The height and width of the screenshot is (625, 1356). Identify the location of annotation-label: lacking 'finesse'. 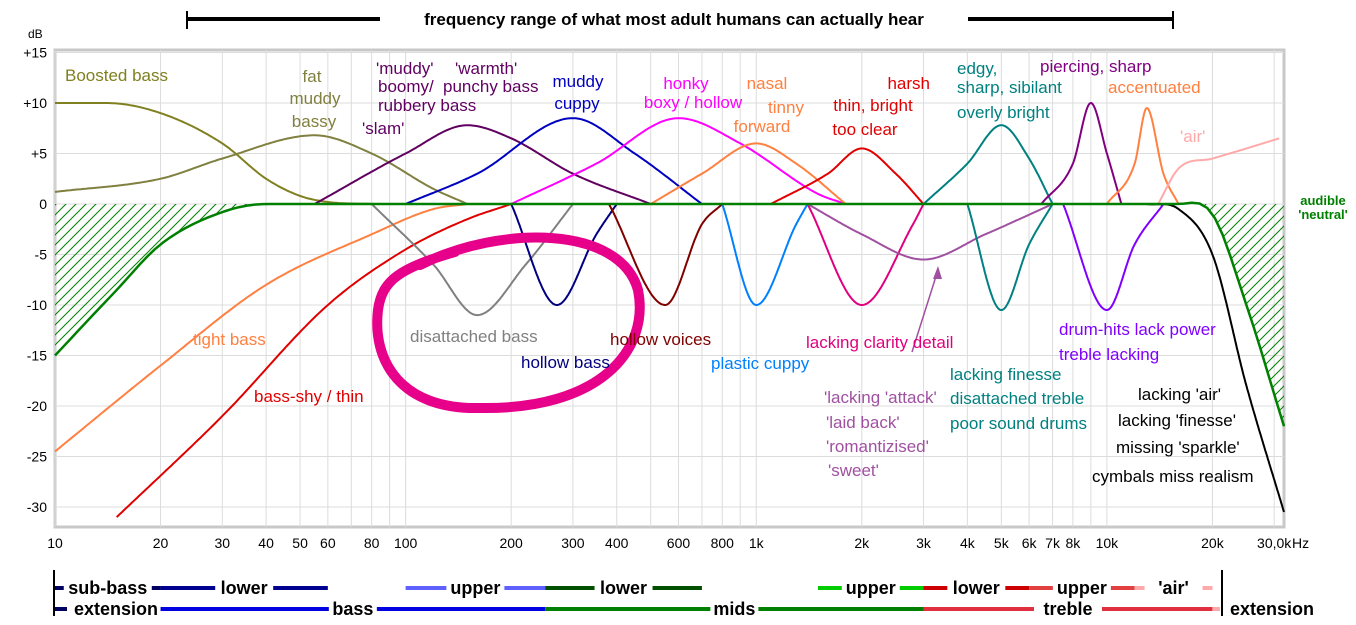
(1177, 420).